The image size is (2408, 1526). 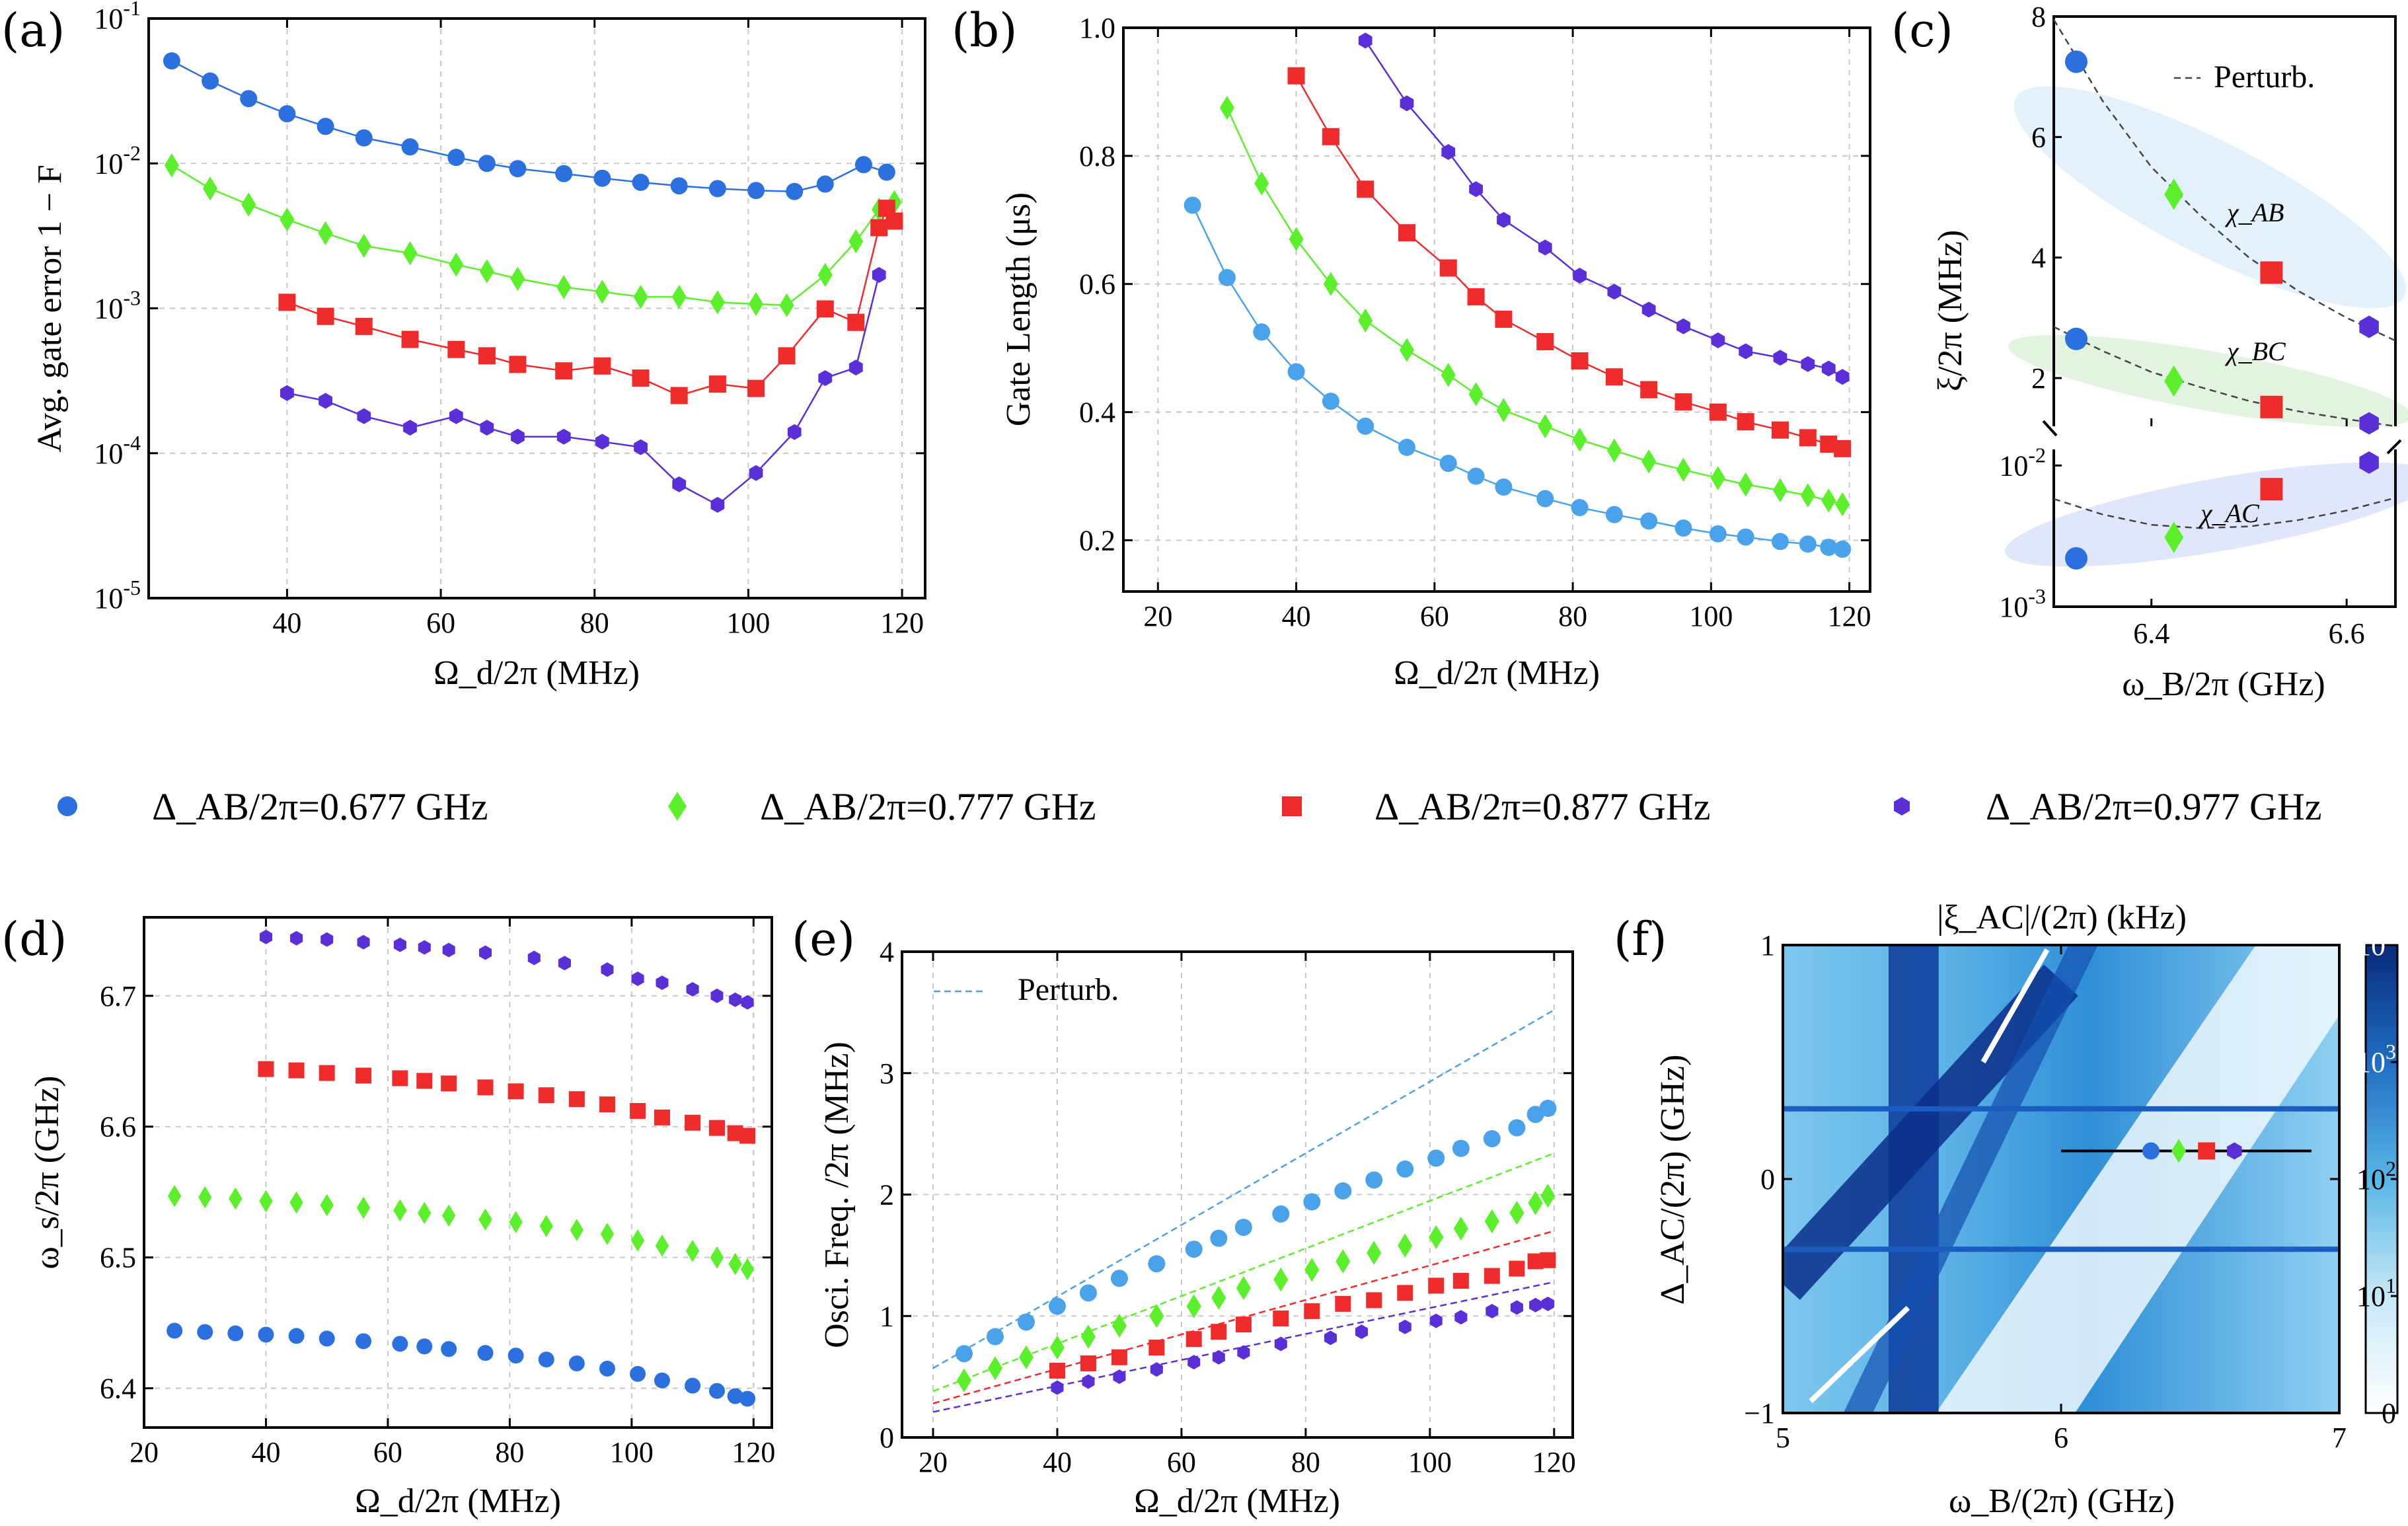 I want to click on y-tick-label: 10-5, so click(x=117, y=595).